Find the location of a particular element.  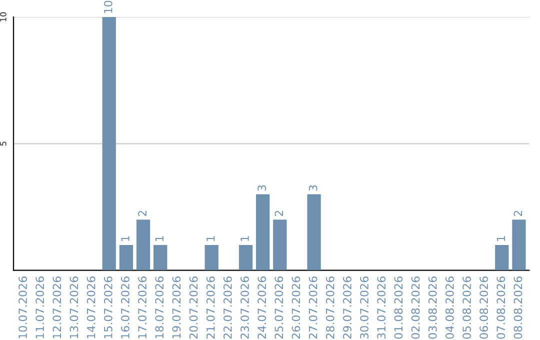

x-tick-label: 01.08.2026 is located at coordinates (398, 307).